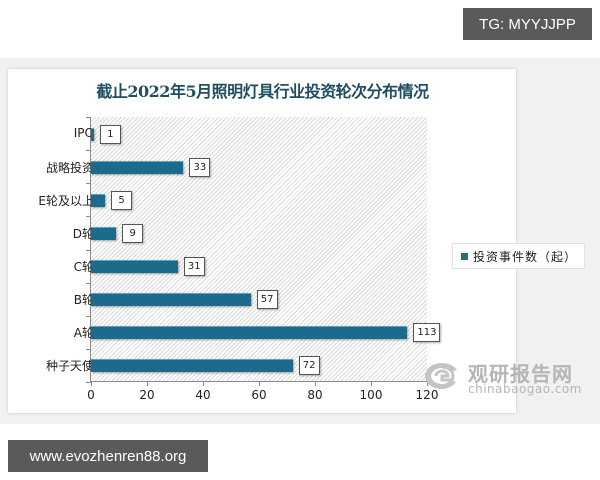 The image size is (600, 480). I want to click on watermark-cn: 观研报告网, so click(520, 374).